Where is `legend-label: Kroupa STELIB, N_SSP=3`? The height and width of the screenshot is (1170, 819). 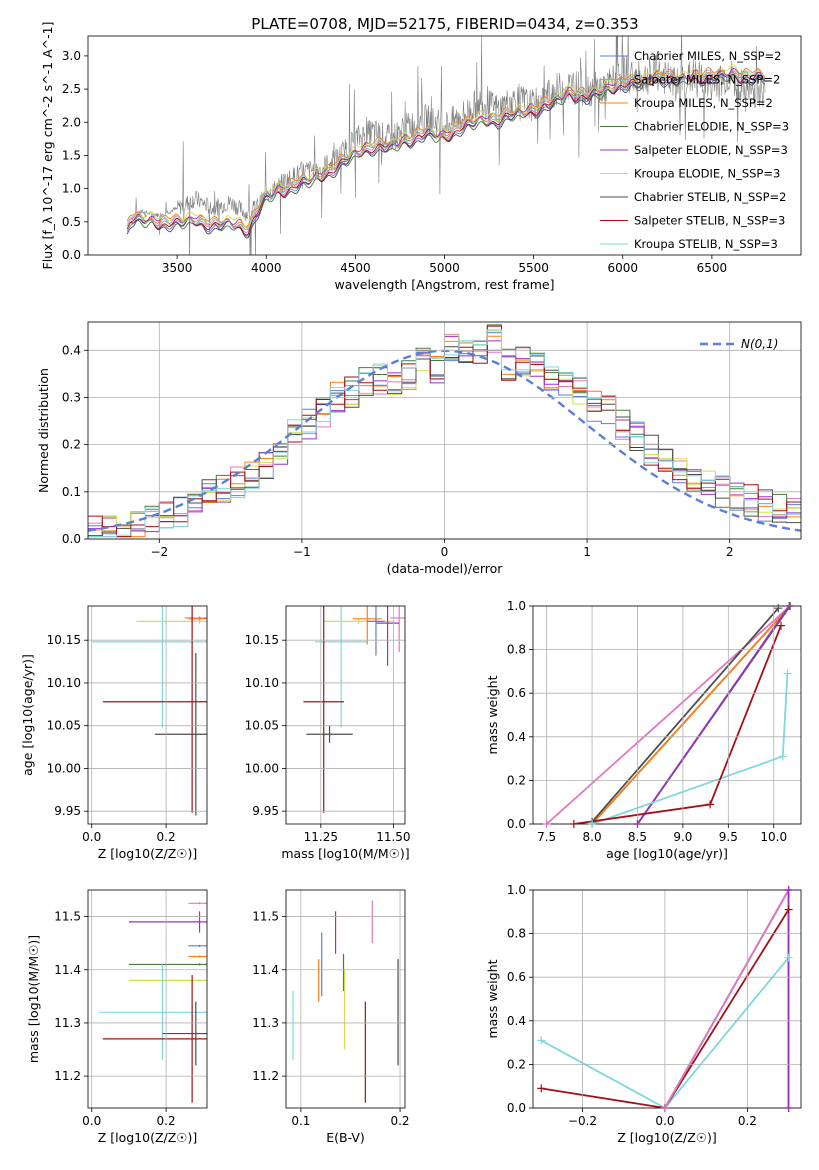
legend-label: Kroupa STELIB, N_SSP=3 is located at coordinates (706, 244).